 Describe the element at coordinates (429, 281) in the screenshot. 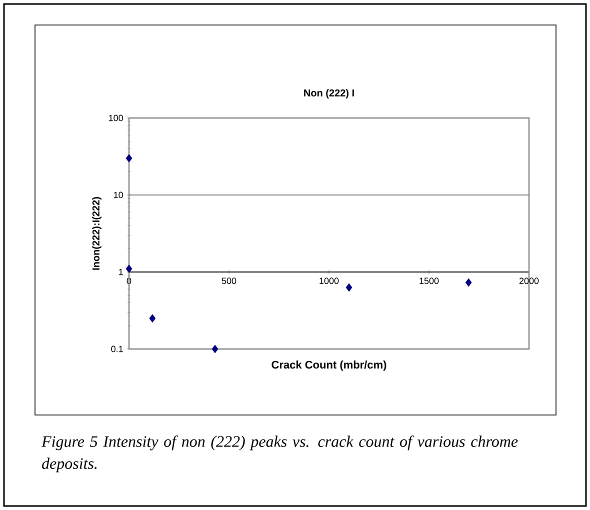

I see `x-tick-label: 1500` at that location.